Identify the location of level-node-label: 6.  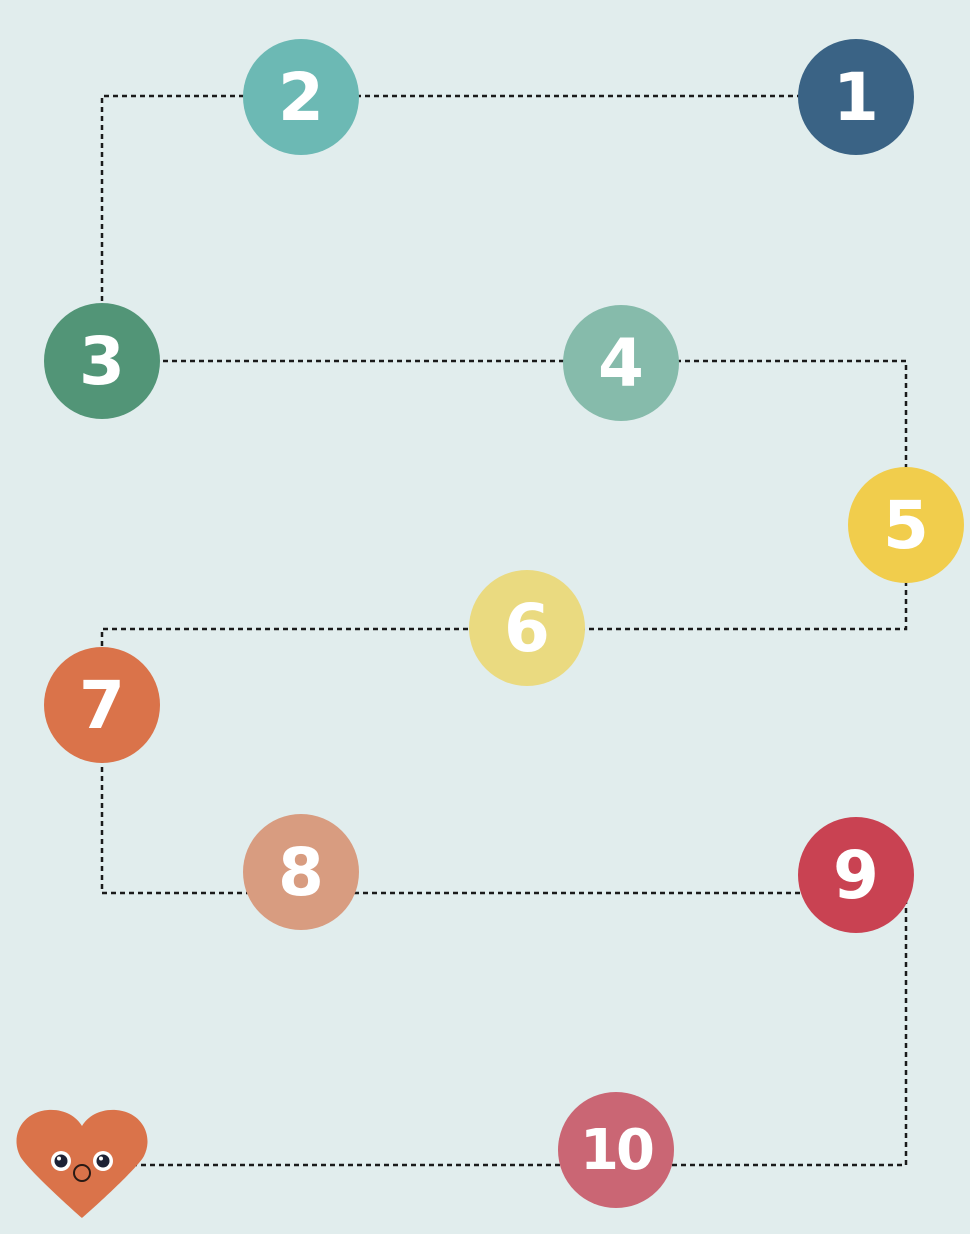
(527, 628).